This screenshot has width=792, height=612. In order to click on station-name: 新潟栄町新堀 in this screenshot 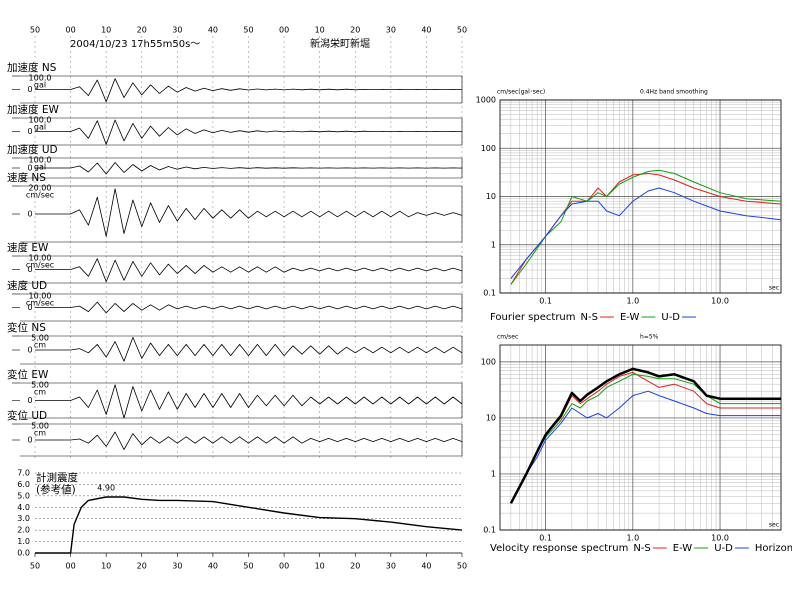, I will do `click(340, 43)`.